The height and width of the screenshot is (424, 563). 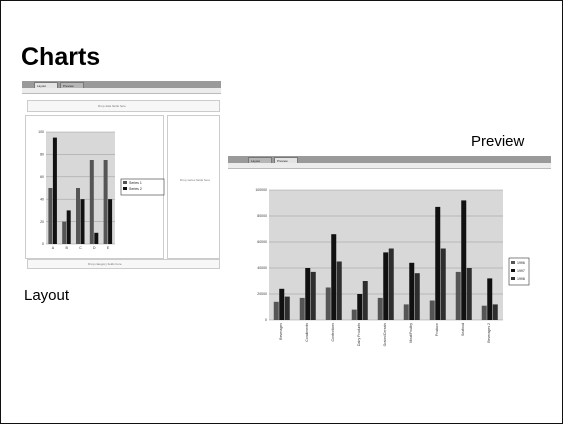 I want to click on drop-category-text: Drop category fields here, so click(x=105, y=264).